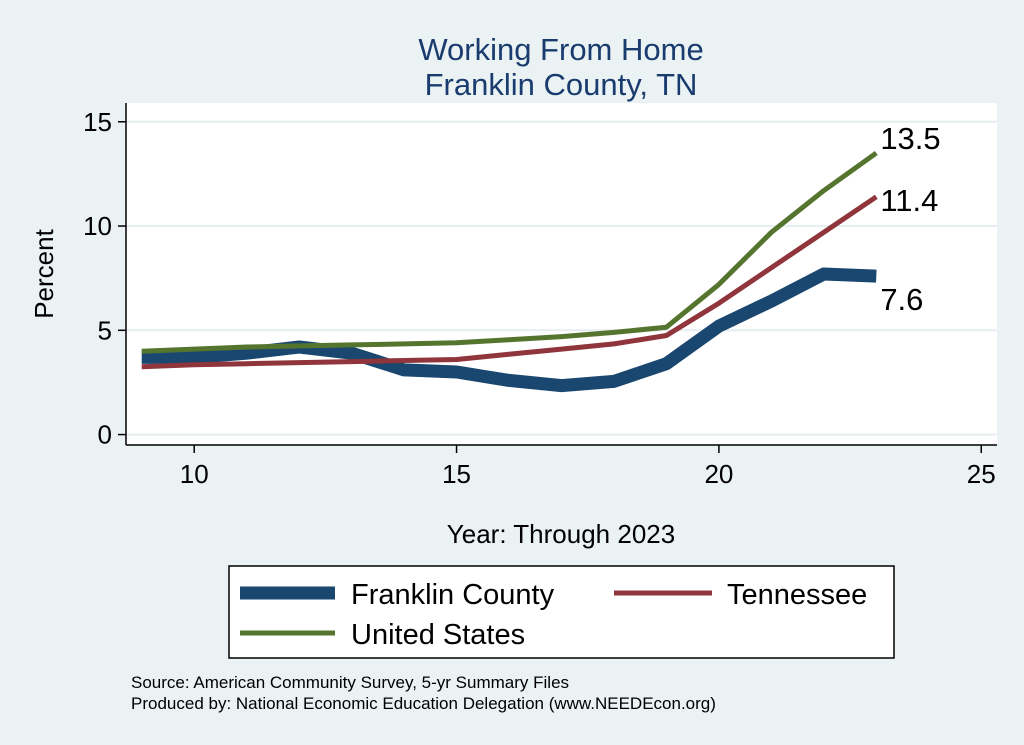 Image resolution: width=1024 pixels, height=745 pixels. Describe the element at coordinates (910, 219) in the screenshot. I see `end-labels: 7.6 11.4 13.5` at that location.